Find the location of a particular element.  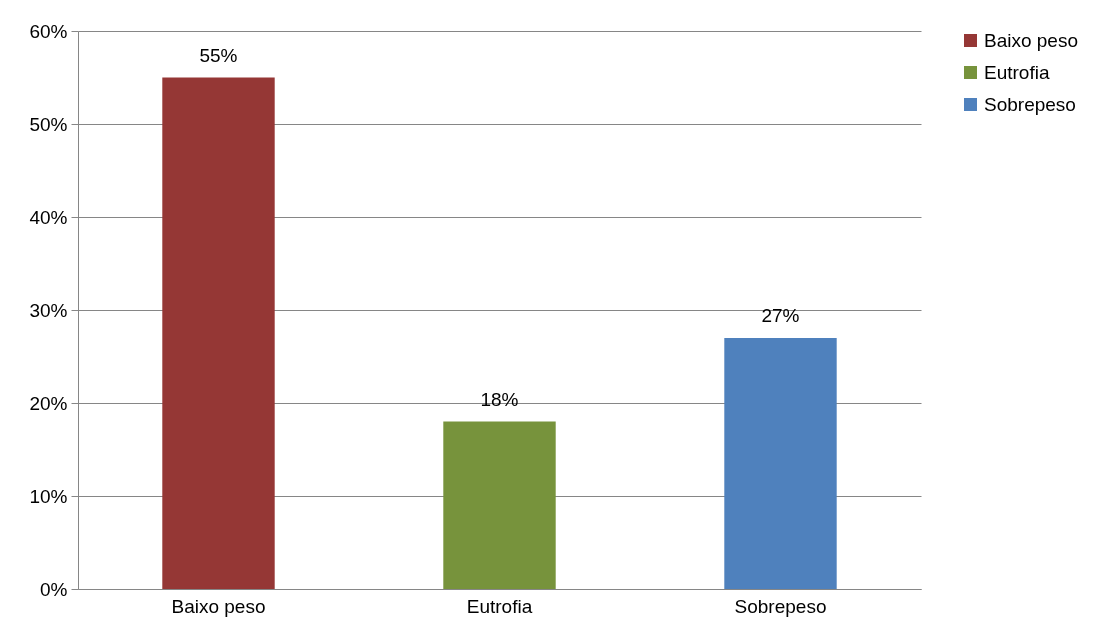

x-tick-label: Eutrofia is located at coordinates (499, 606).